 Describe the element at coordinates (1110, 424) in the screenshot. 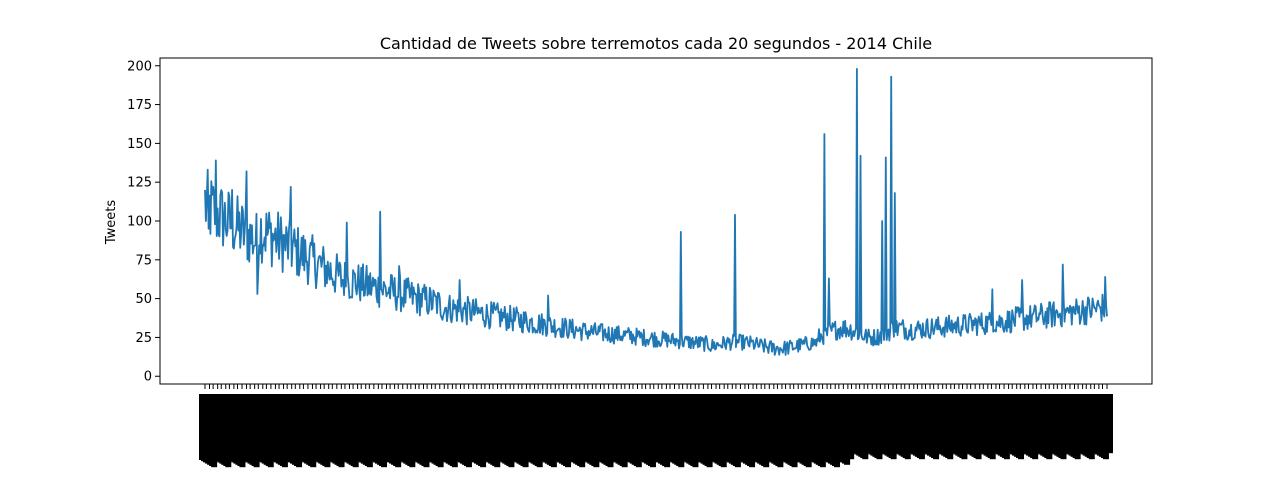

I see `x-tick-label` at that location.